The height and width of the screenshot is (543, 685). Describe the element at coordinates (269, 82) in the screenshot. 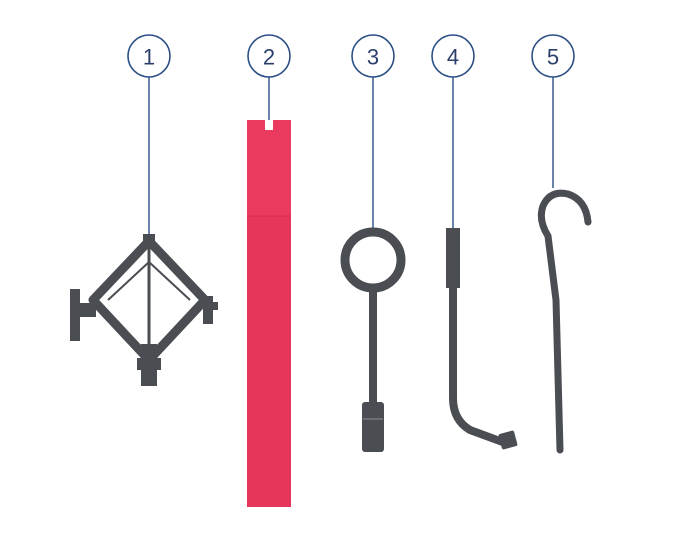

I see `callout-2: 2` at that location.